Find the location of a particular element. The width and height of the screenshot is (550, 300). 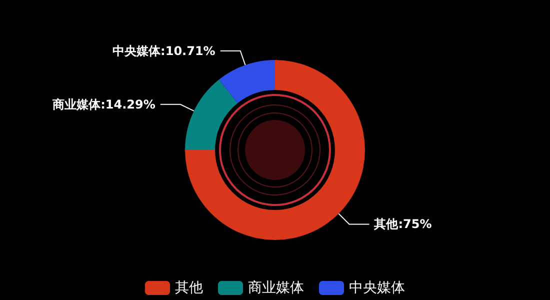

category-label: 中央媒体:10.71% is located at coordinates (164, 51).